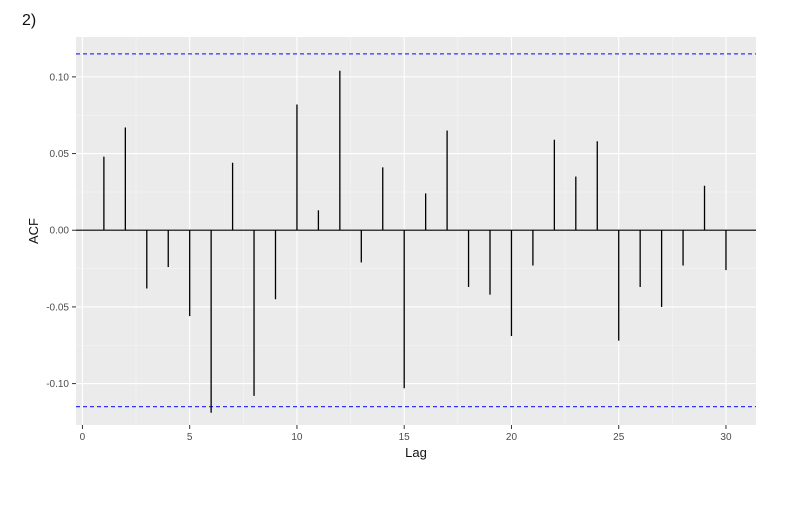  What do you see at coordinates (190, 437) in the screenshot?
I see `x-tick-label: 5` at bounding box center [190, 437].